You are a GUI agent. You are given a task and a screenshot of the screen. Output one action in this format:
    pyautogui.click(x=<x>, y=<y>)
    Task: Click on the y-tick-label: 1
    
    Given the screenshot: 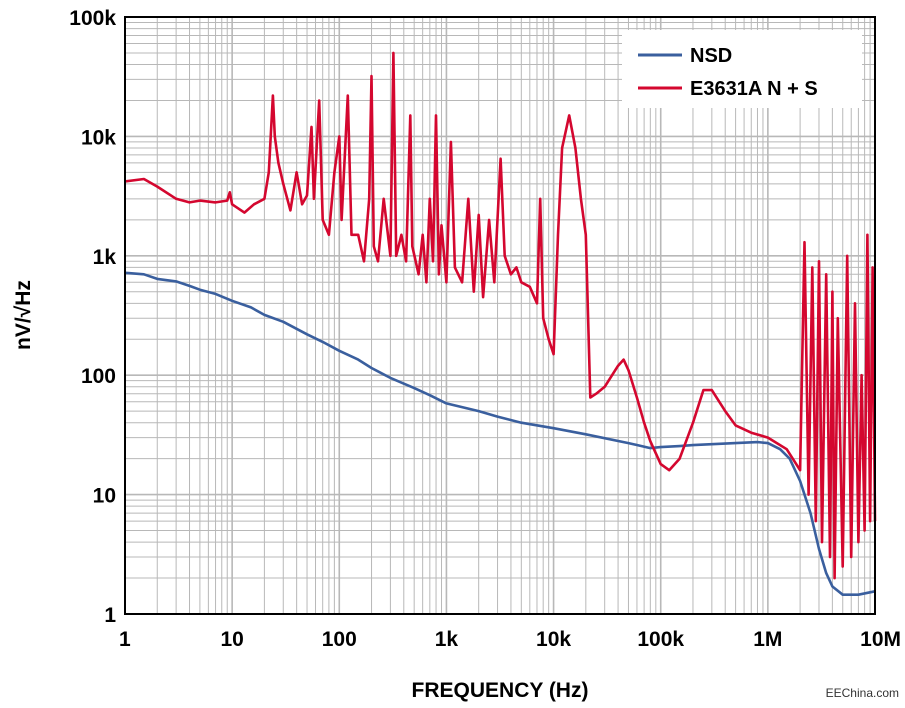 What is the action you would take?
    pyautogui.click(x=110, y=615)
    